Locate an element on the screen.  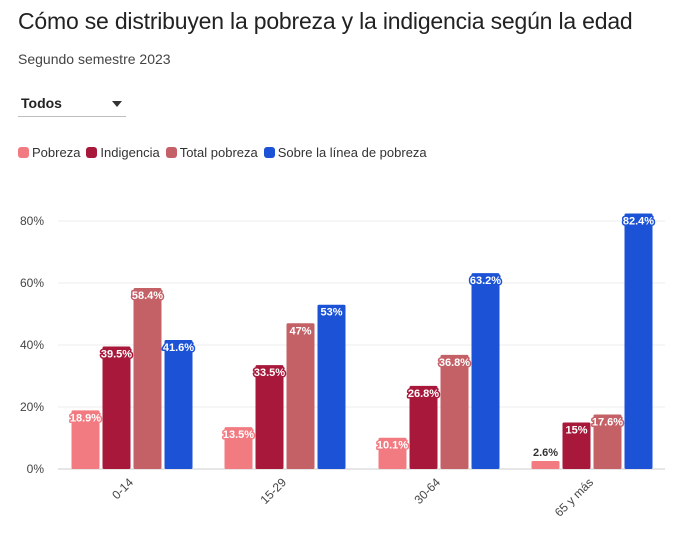
legend-label-pobreza: Pobreza is located at coordinates (56, 152).